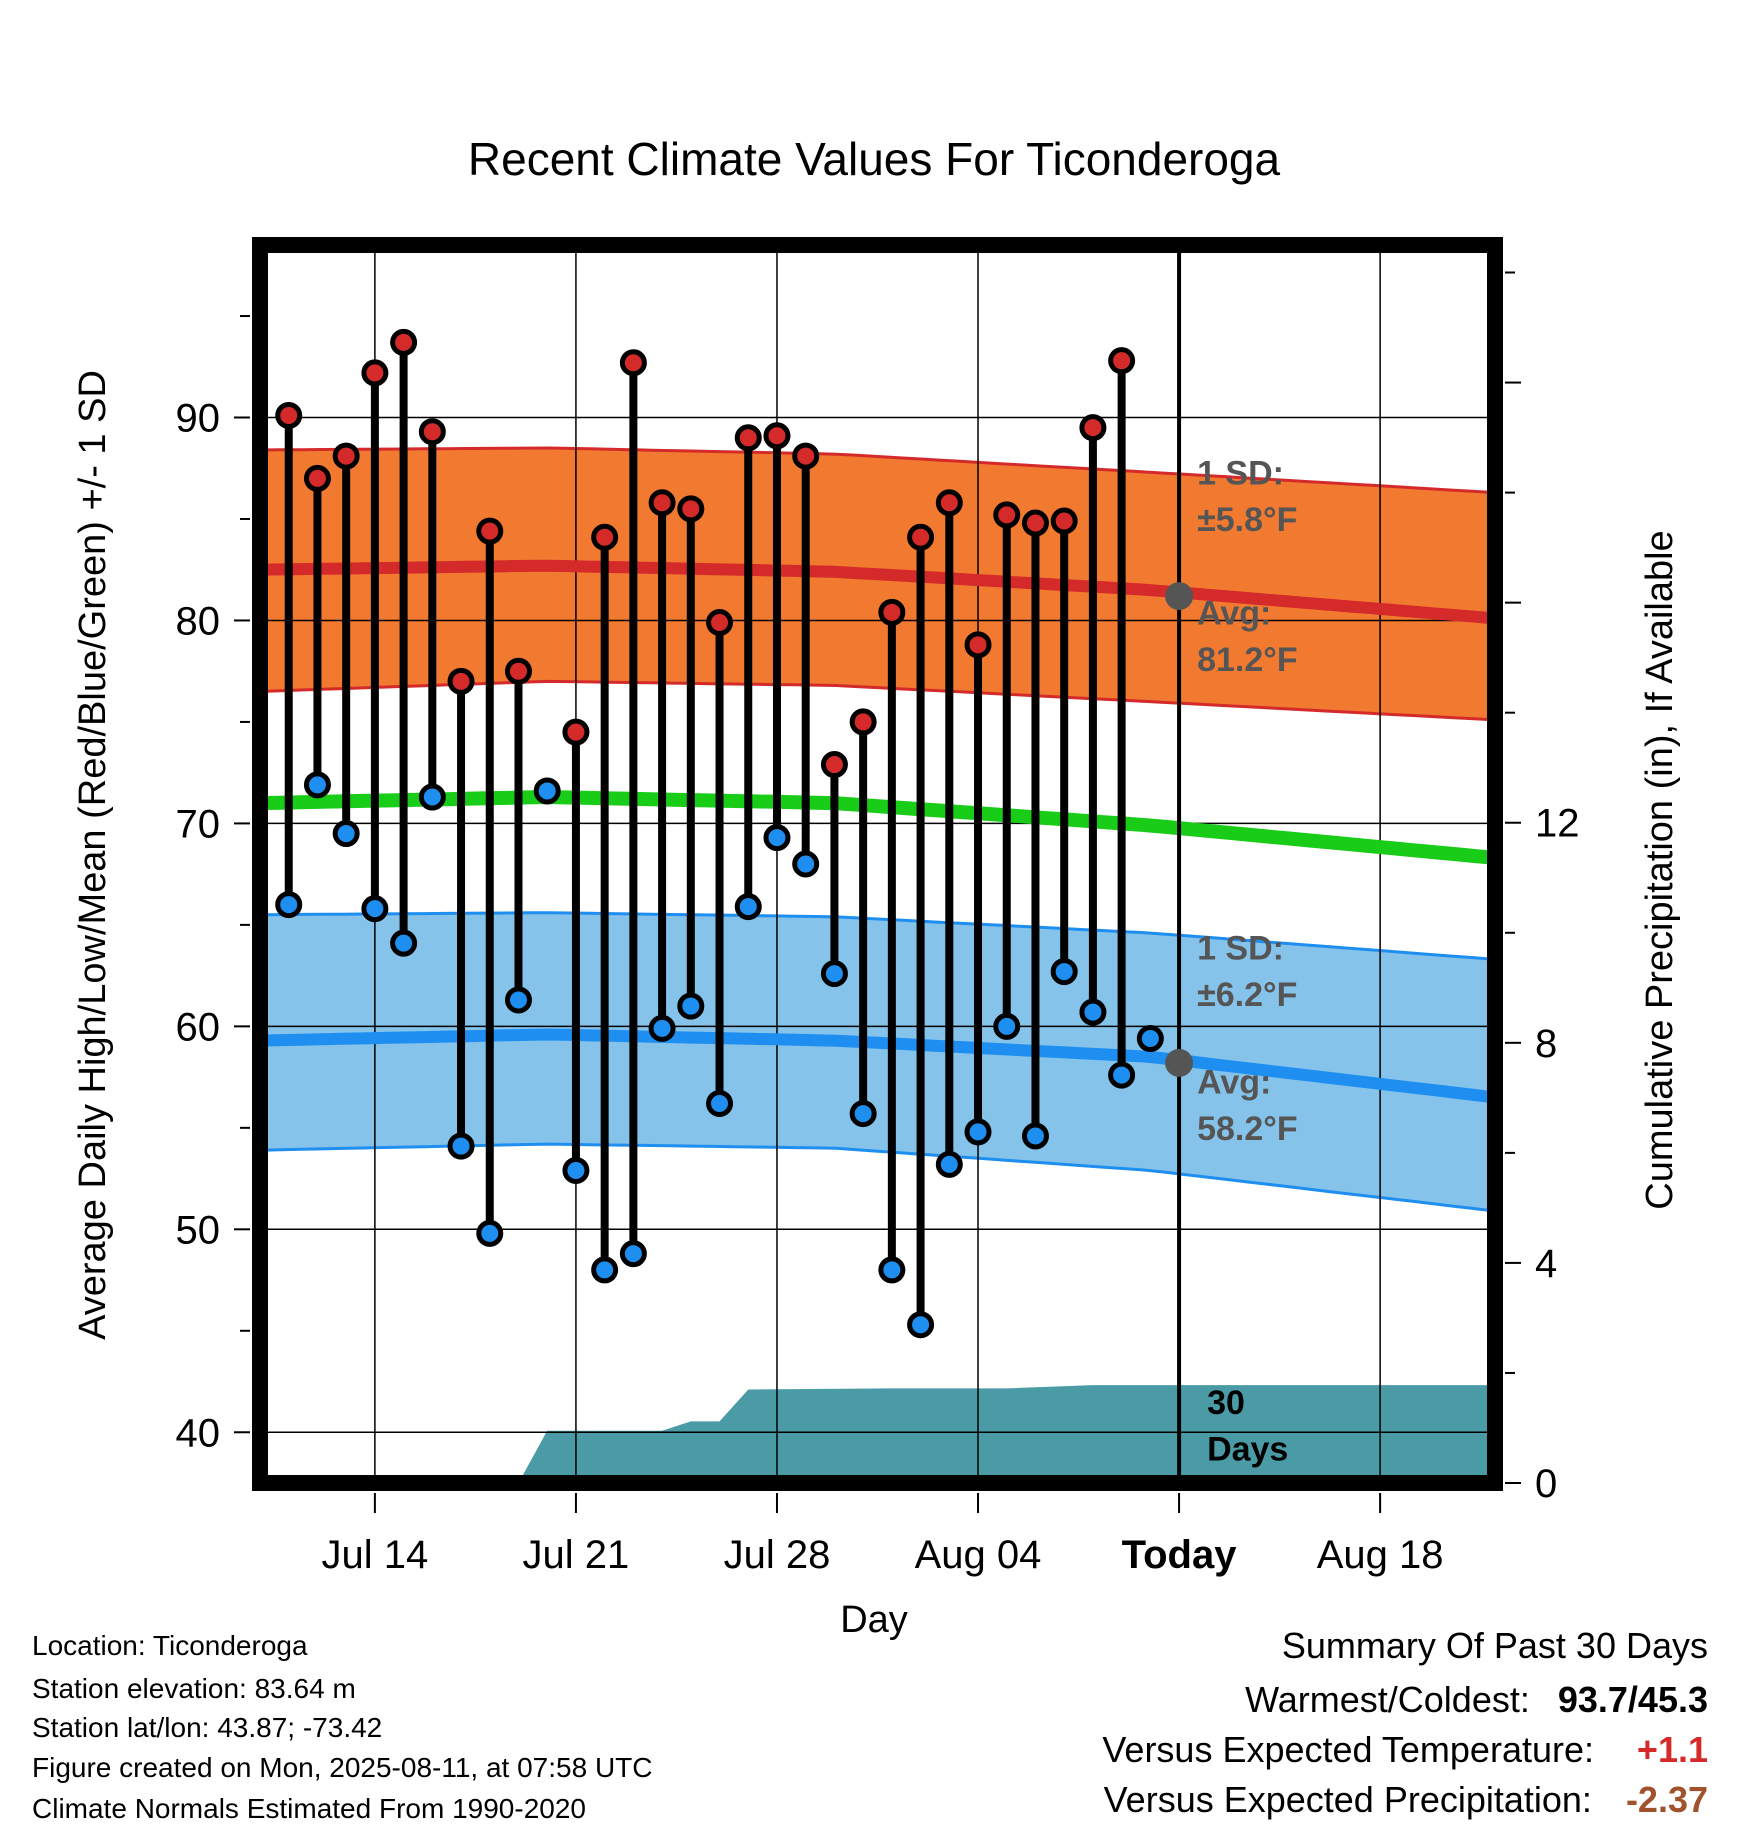  I want to click on info-location: Location: Ticonderoga, so click(170, 1645).